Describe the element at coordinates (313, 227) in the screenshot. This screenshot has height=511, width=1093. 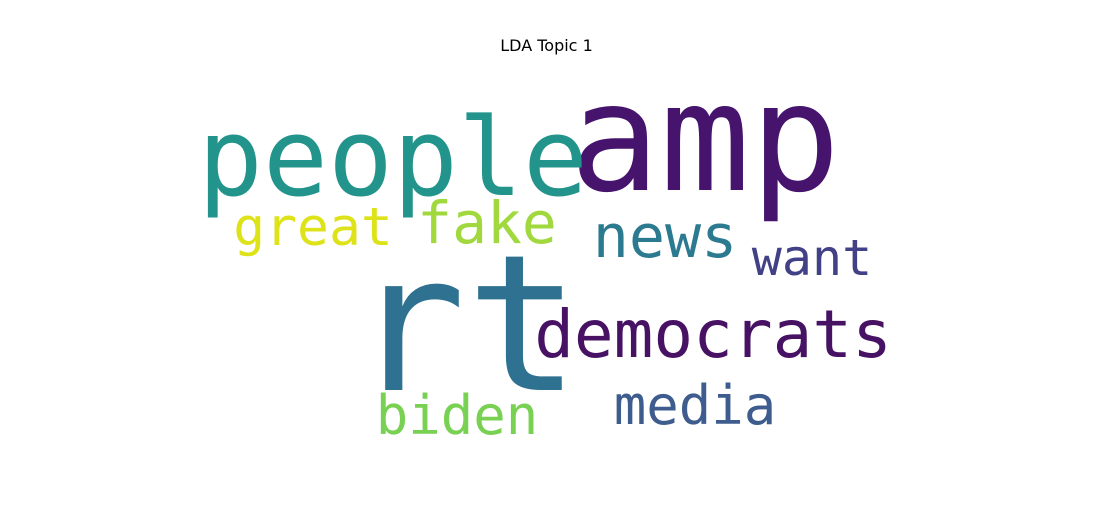
I see `word-great: great` at that location.